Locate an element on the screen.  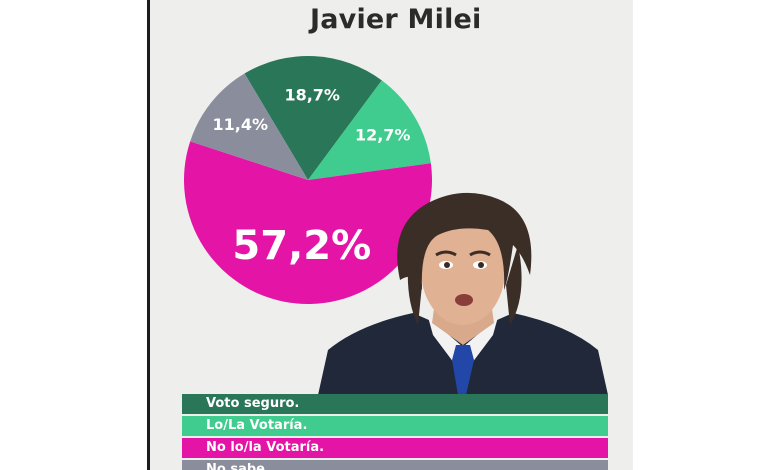
slice-label-voto-seguro: 18,7% is located at coordinates (312, 94).